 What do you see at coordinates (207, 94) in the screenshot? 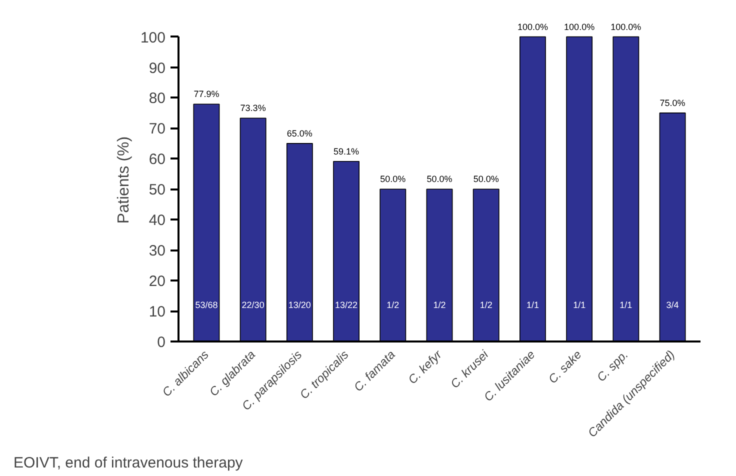
I see `data-label: 77.9%` at bounding box center [207, 94].